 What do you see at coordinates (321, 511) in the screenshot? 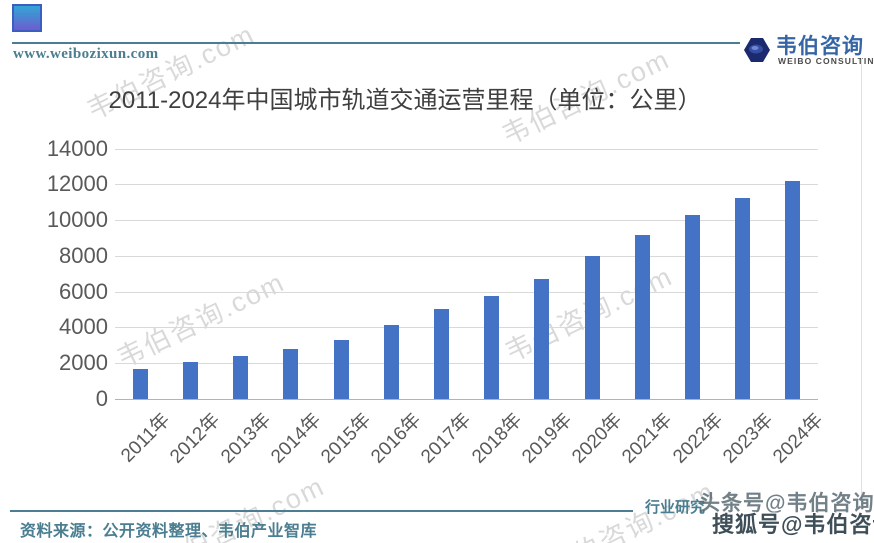
I see `footer-divider` at bounding box center [321, 511].